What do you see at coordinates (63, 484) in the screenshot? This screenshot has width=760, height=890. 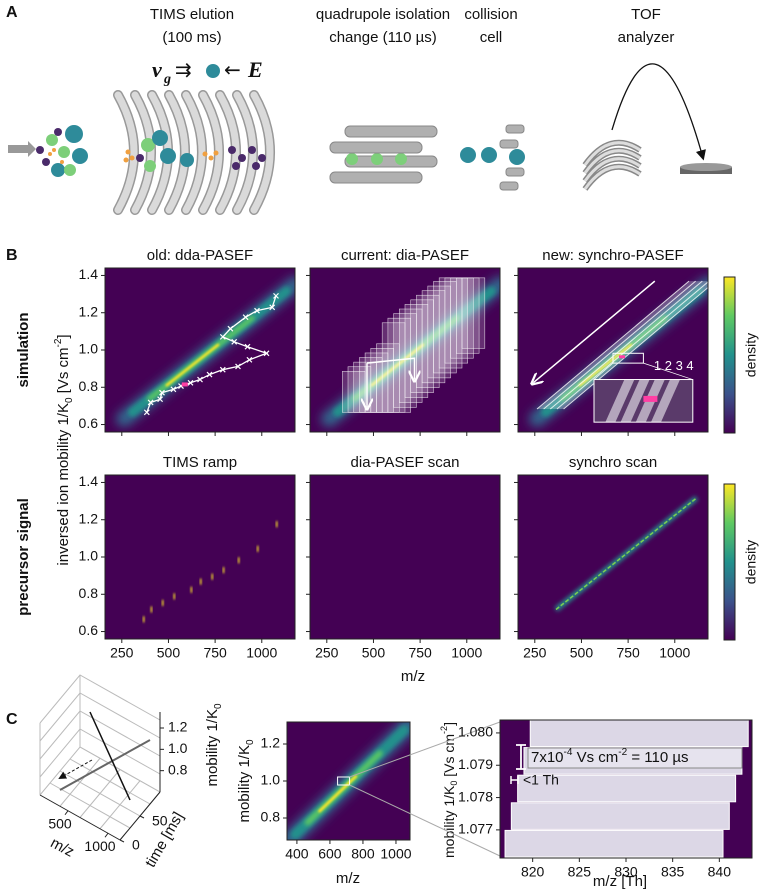 I see `y-axis-label-text: inversed ion mobility 1/K` at bounding box center [63, 484].